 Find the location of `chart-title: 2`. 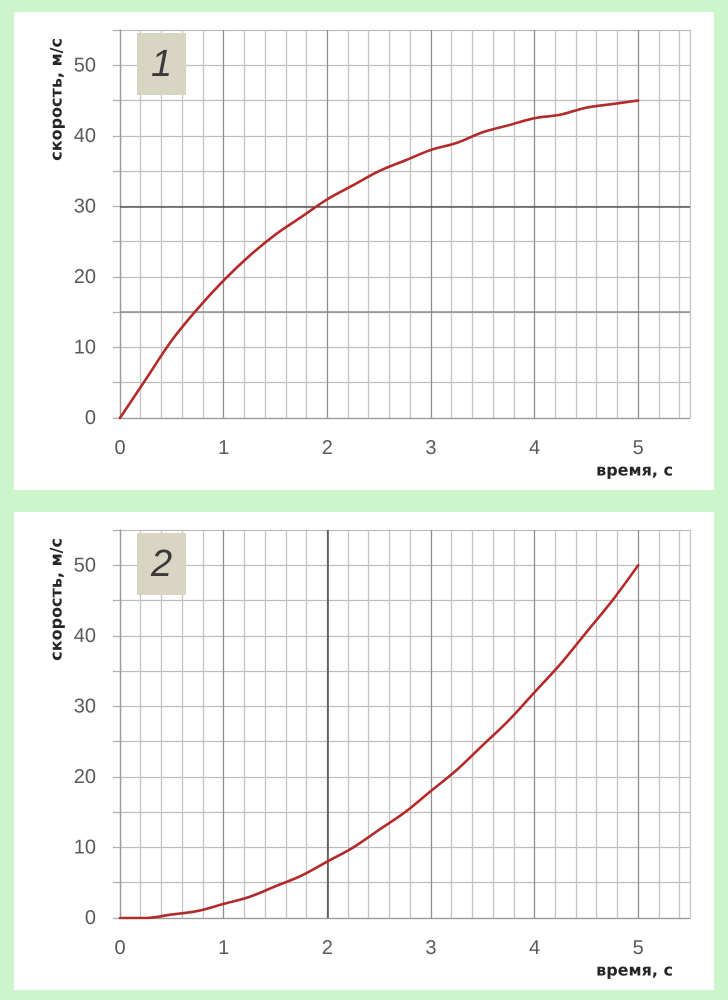

chart-title: 2 is located at coordinates (161, 564).